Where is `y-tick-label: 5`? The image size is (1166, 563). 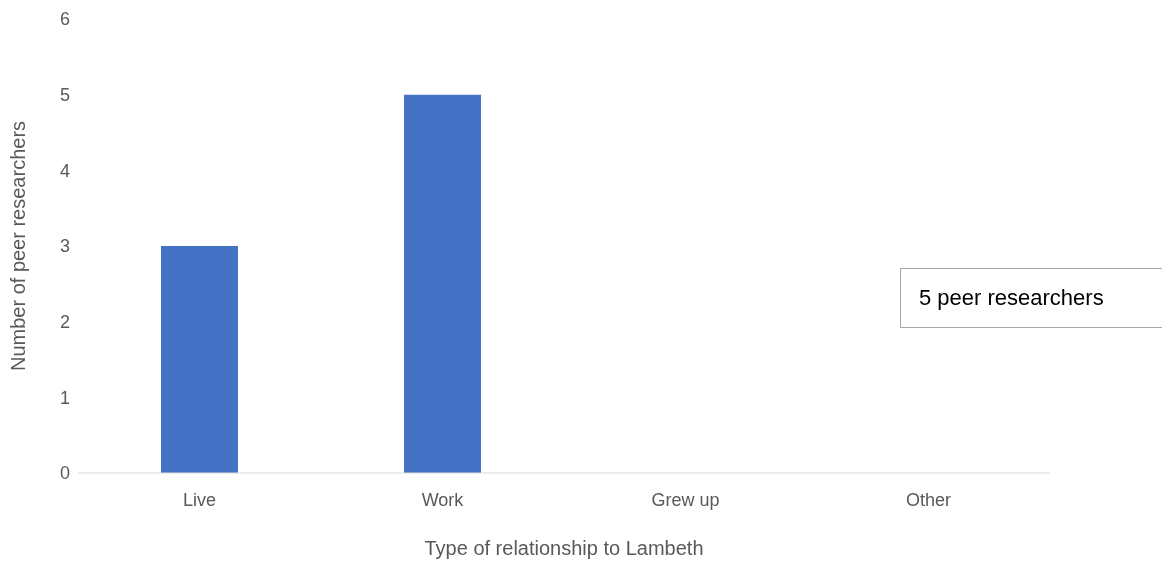 y-tick-label: 5 is located at coordinates (64, 95).